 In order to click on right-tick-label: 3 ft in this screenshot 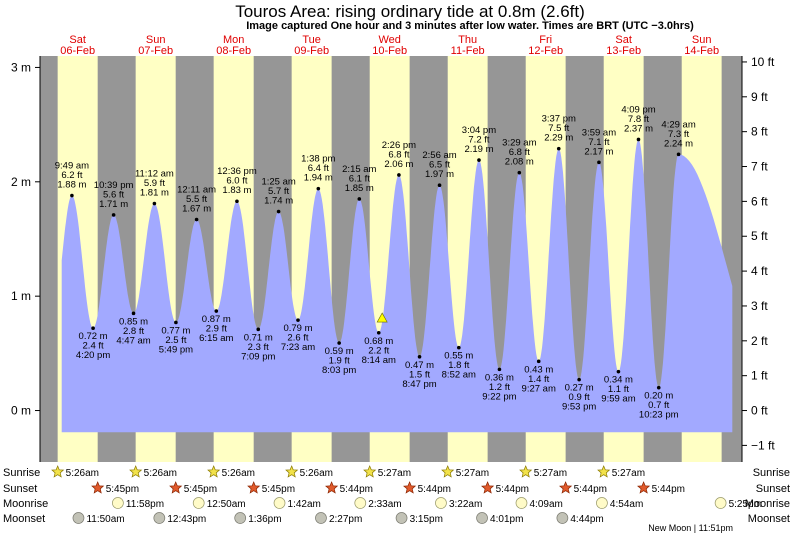, I will do `click(759, 306)`.